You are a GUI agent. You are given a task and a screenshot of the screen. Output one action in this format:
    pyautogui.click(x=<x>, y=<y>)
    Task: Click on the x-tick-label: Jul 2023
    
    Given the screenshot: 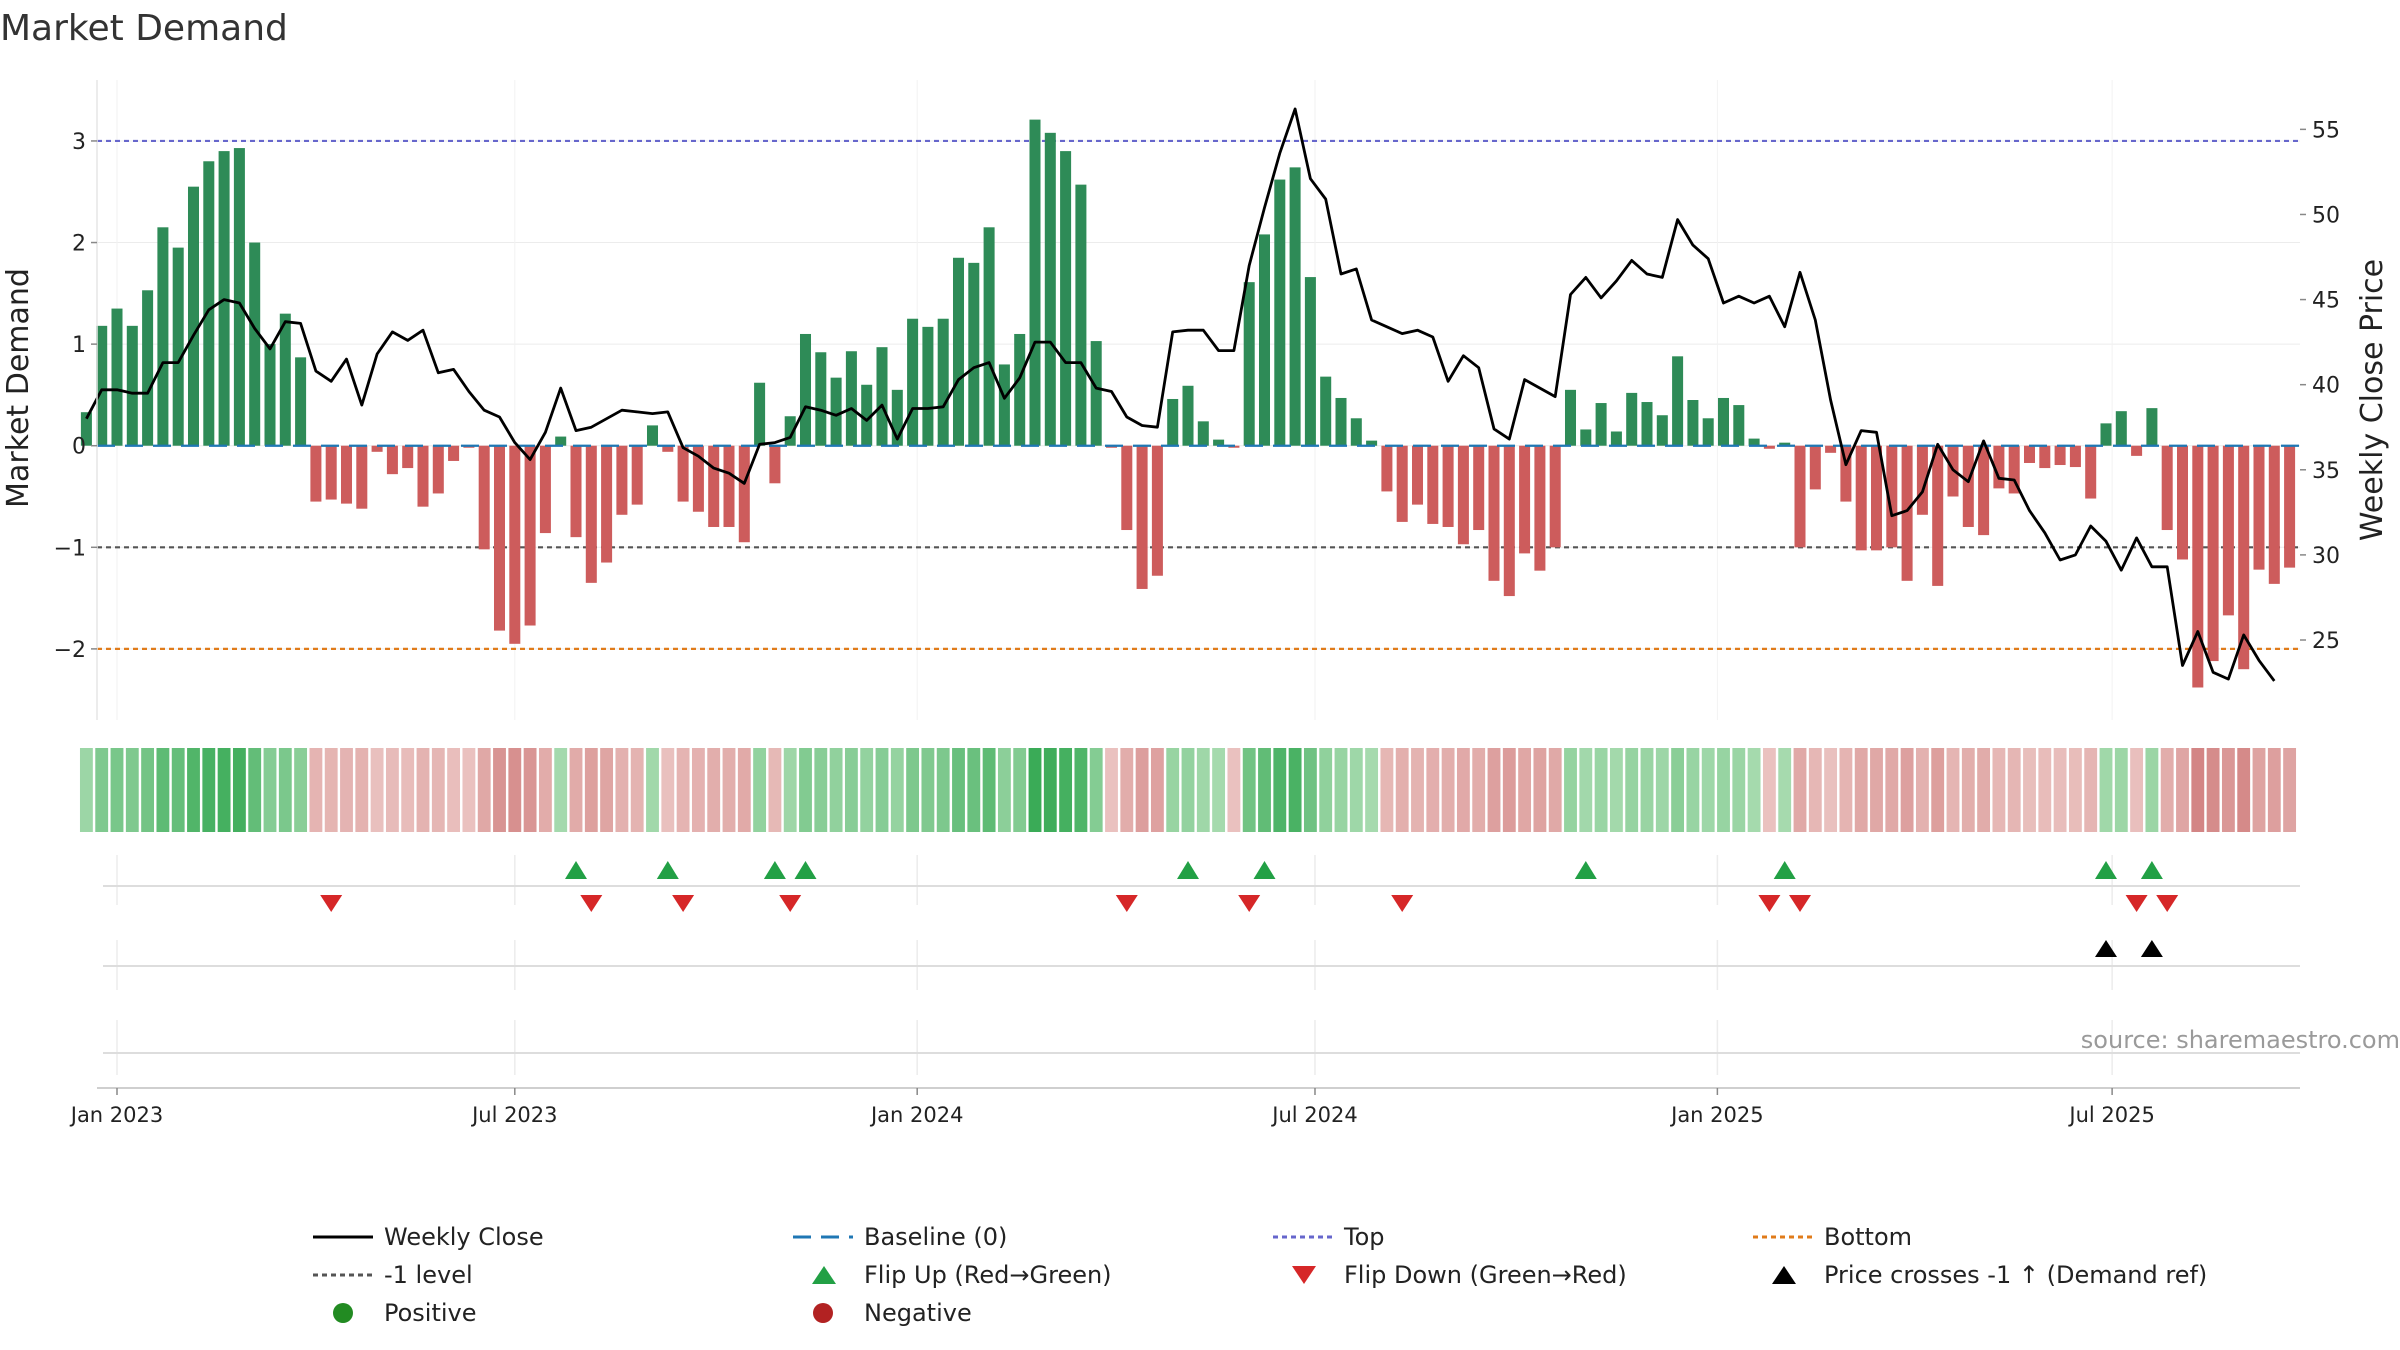 What is the action you would take?
    pyautogui.click(x=513, y=1115)
    